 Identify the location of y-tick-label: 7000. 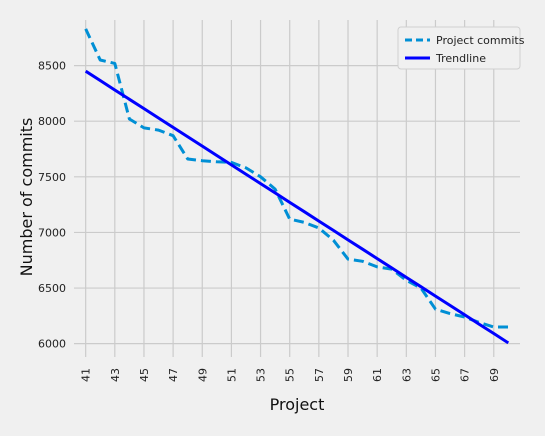
(52, 232).